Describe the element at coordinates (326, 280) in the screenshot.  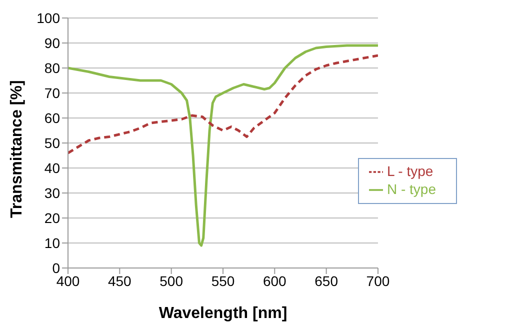
I see `x-tick-label: 650` at that location.